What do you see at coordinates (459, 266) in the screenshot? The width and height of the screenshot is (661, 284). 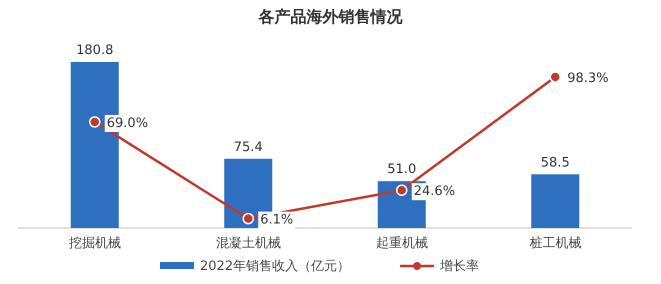 I see `legend-label: 增长率` at bounding box center [459, 266].